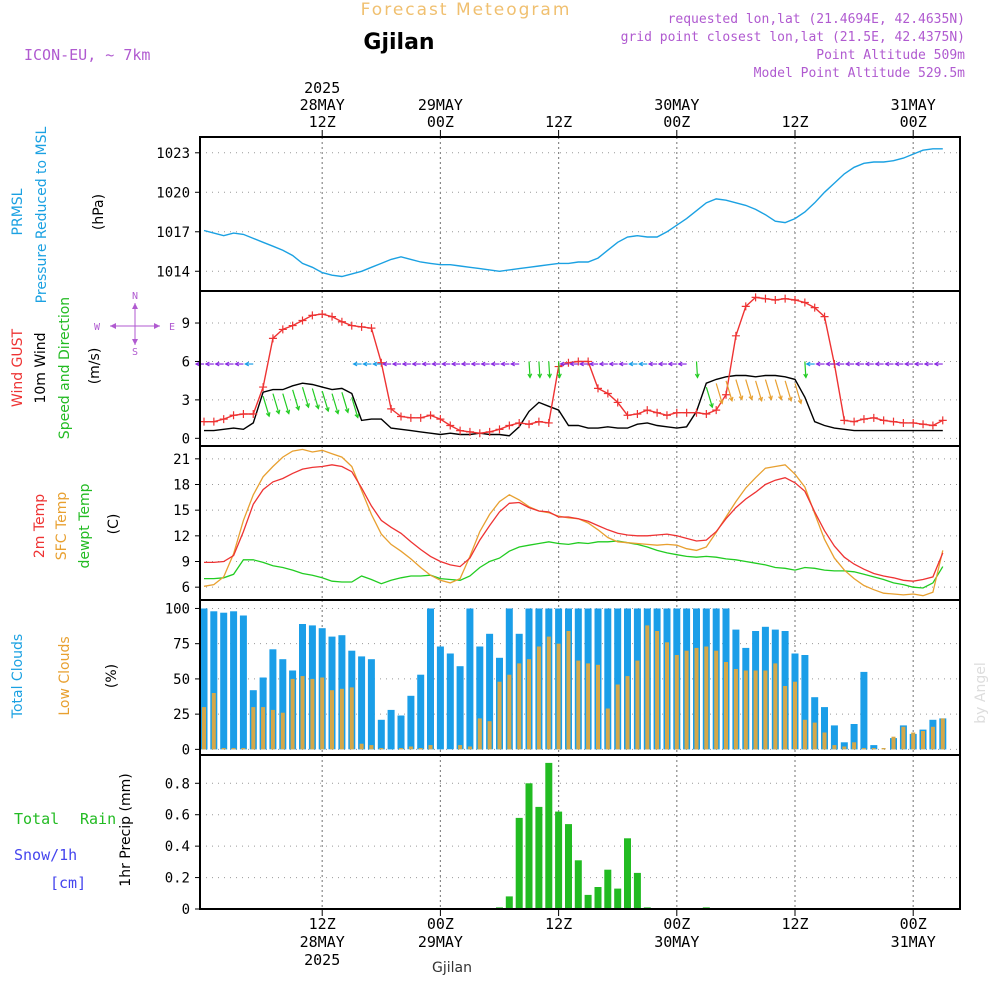 The width and height of the screenshot is (1000, 1000). What do you see at coordinates (440, 924) in the screenshot?
I see `bottom-time-label: 00Z` at bounding box center [440, 924].